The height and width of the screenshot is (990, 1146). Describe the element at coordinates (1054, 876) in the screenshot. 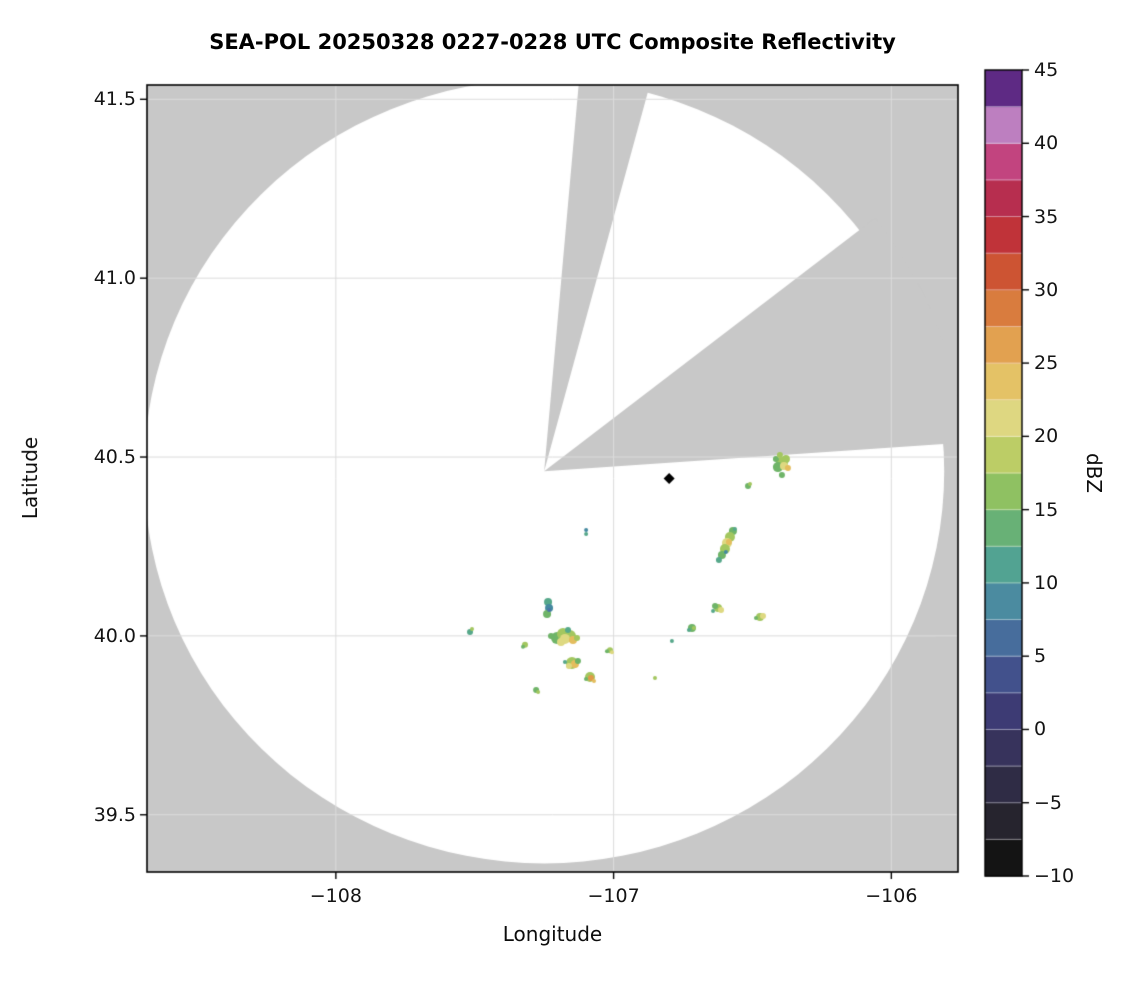

I see `colorbar-tick-label: −10` at that location.